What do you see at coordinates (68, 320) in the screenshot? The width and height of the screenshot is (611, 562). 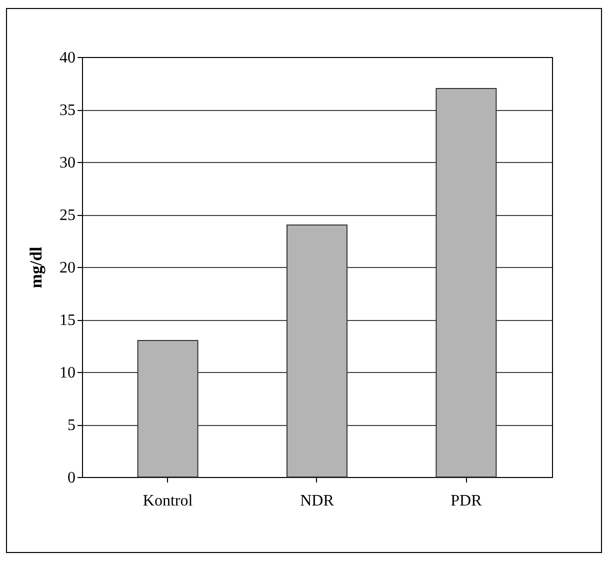 I see `y-tick-label: 15` at bounding box center [68, 320].